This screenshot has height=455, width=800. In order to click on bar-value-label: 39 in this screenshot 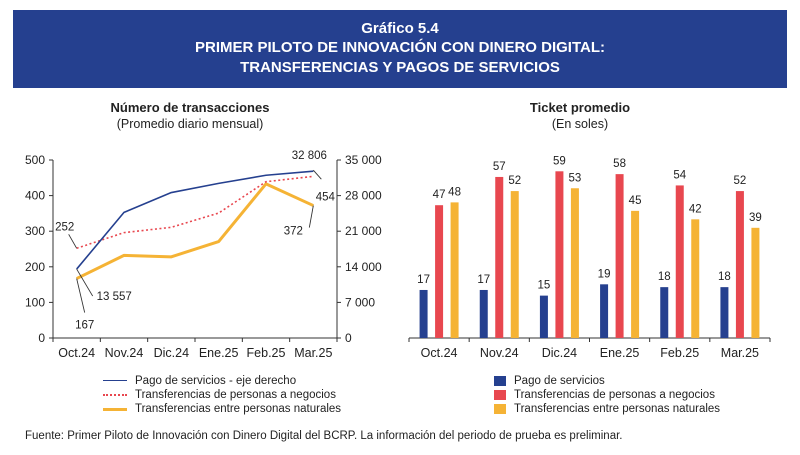, I will do `click(755, 218)`.